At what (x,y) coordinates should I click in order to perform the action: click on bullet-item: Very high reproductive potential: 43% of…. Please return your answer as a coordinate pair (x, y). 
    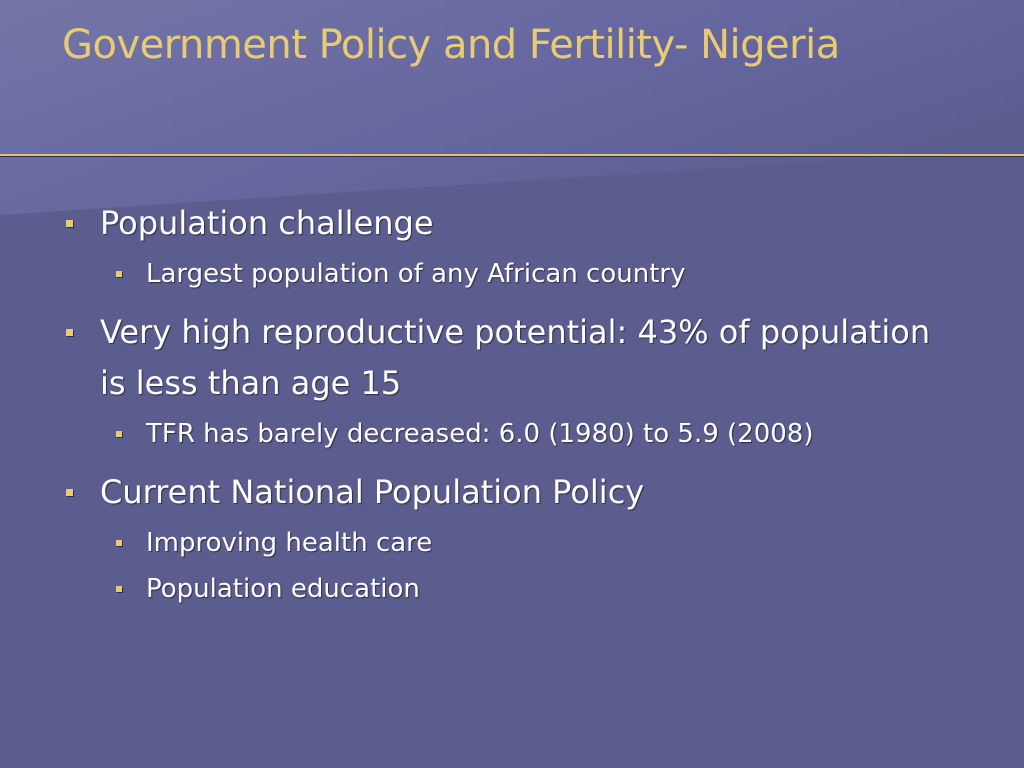
    Looking at the image, I should click on (508, 358).